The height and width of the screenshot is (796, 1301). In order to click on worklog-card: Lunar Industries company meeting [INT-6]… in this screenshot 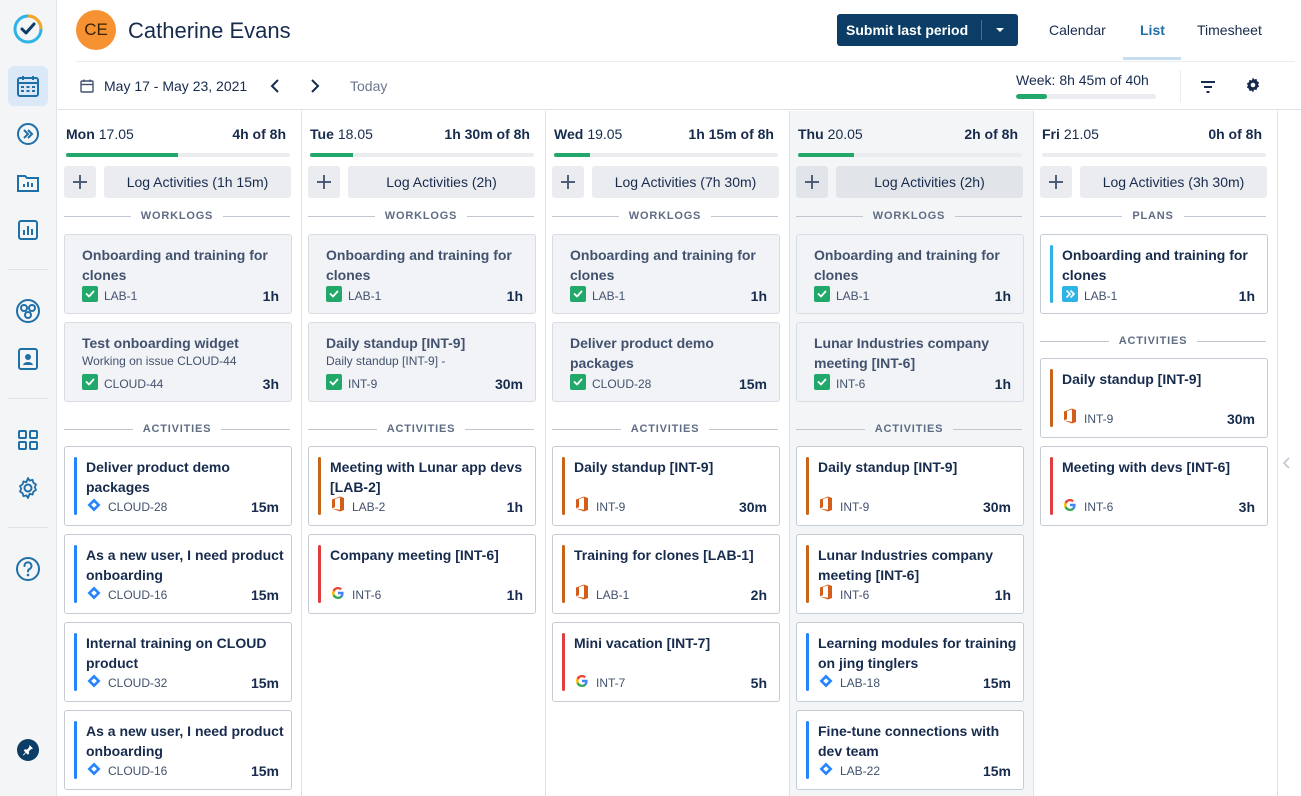, I will do `click(910, 362)`.